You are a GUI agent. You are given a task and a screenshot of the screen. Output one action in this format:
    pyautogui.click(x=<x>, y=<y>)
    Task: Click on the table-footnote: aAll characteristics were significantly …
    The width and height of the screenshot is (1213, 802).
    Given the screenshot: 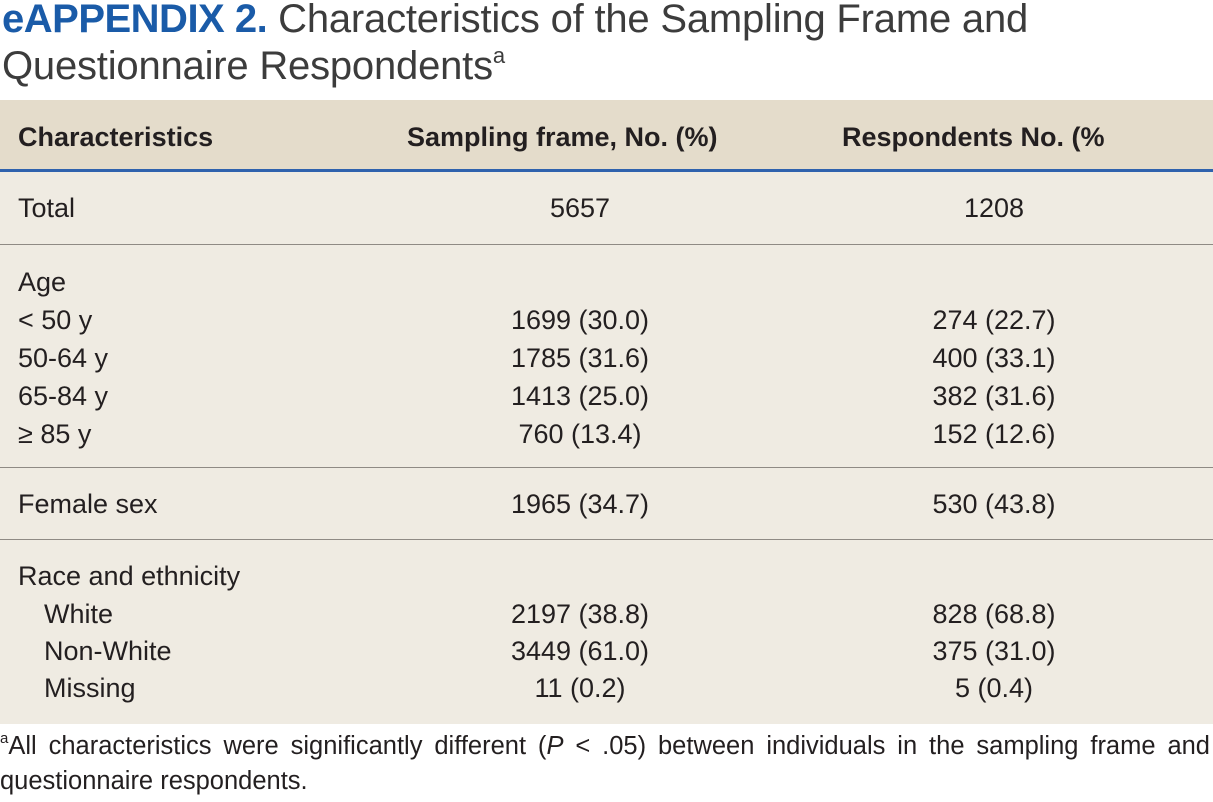 What is the action you would take?
    pyautogui.click(x=605, y=764)
    